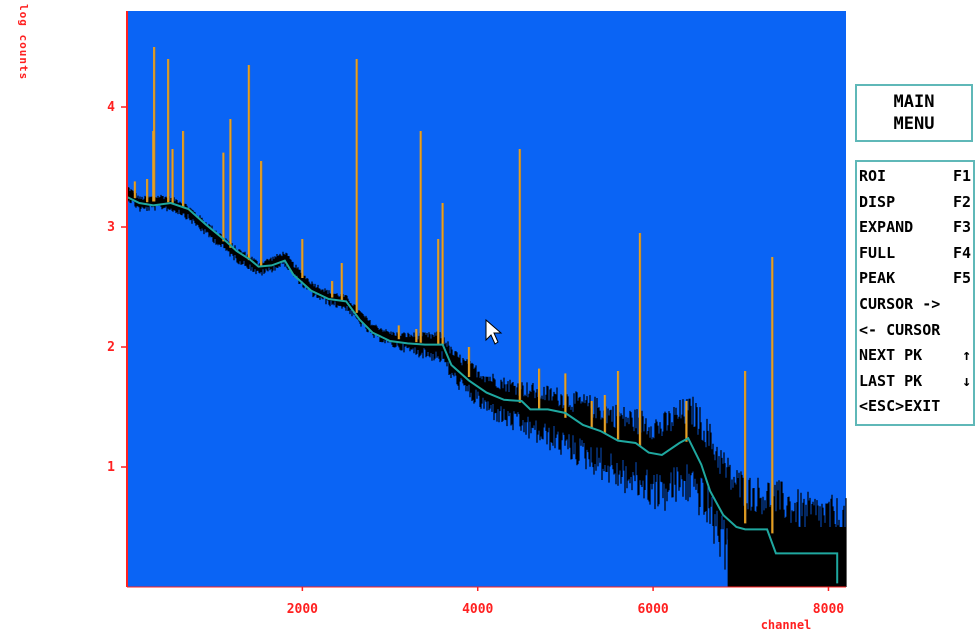 This screenshot has height=632, width=980. Describe the element at coordinates (877, 252) in the screenshot. I see `menu-item-label: FULL` at that location.